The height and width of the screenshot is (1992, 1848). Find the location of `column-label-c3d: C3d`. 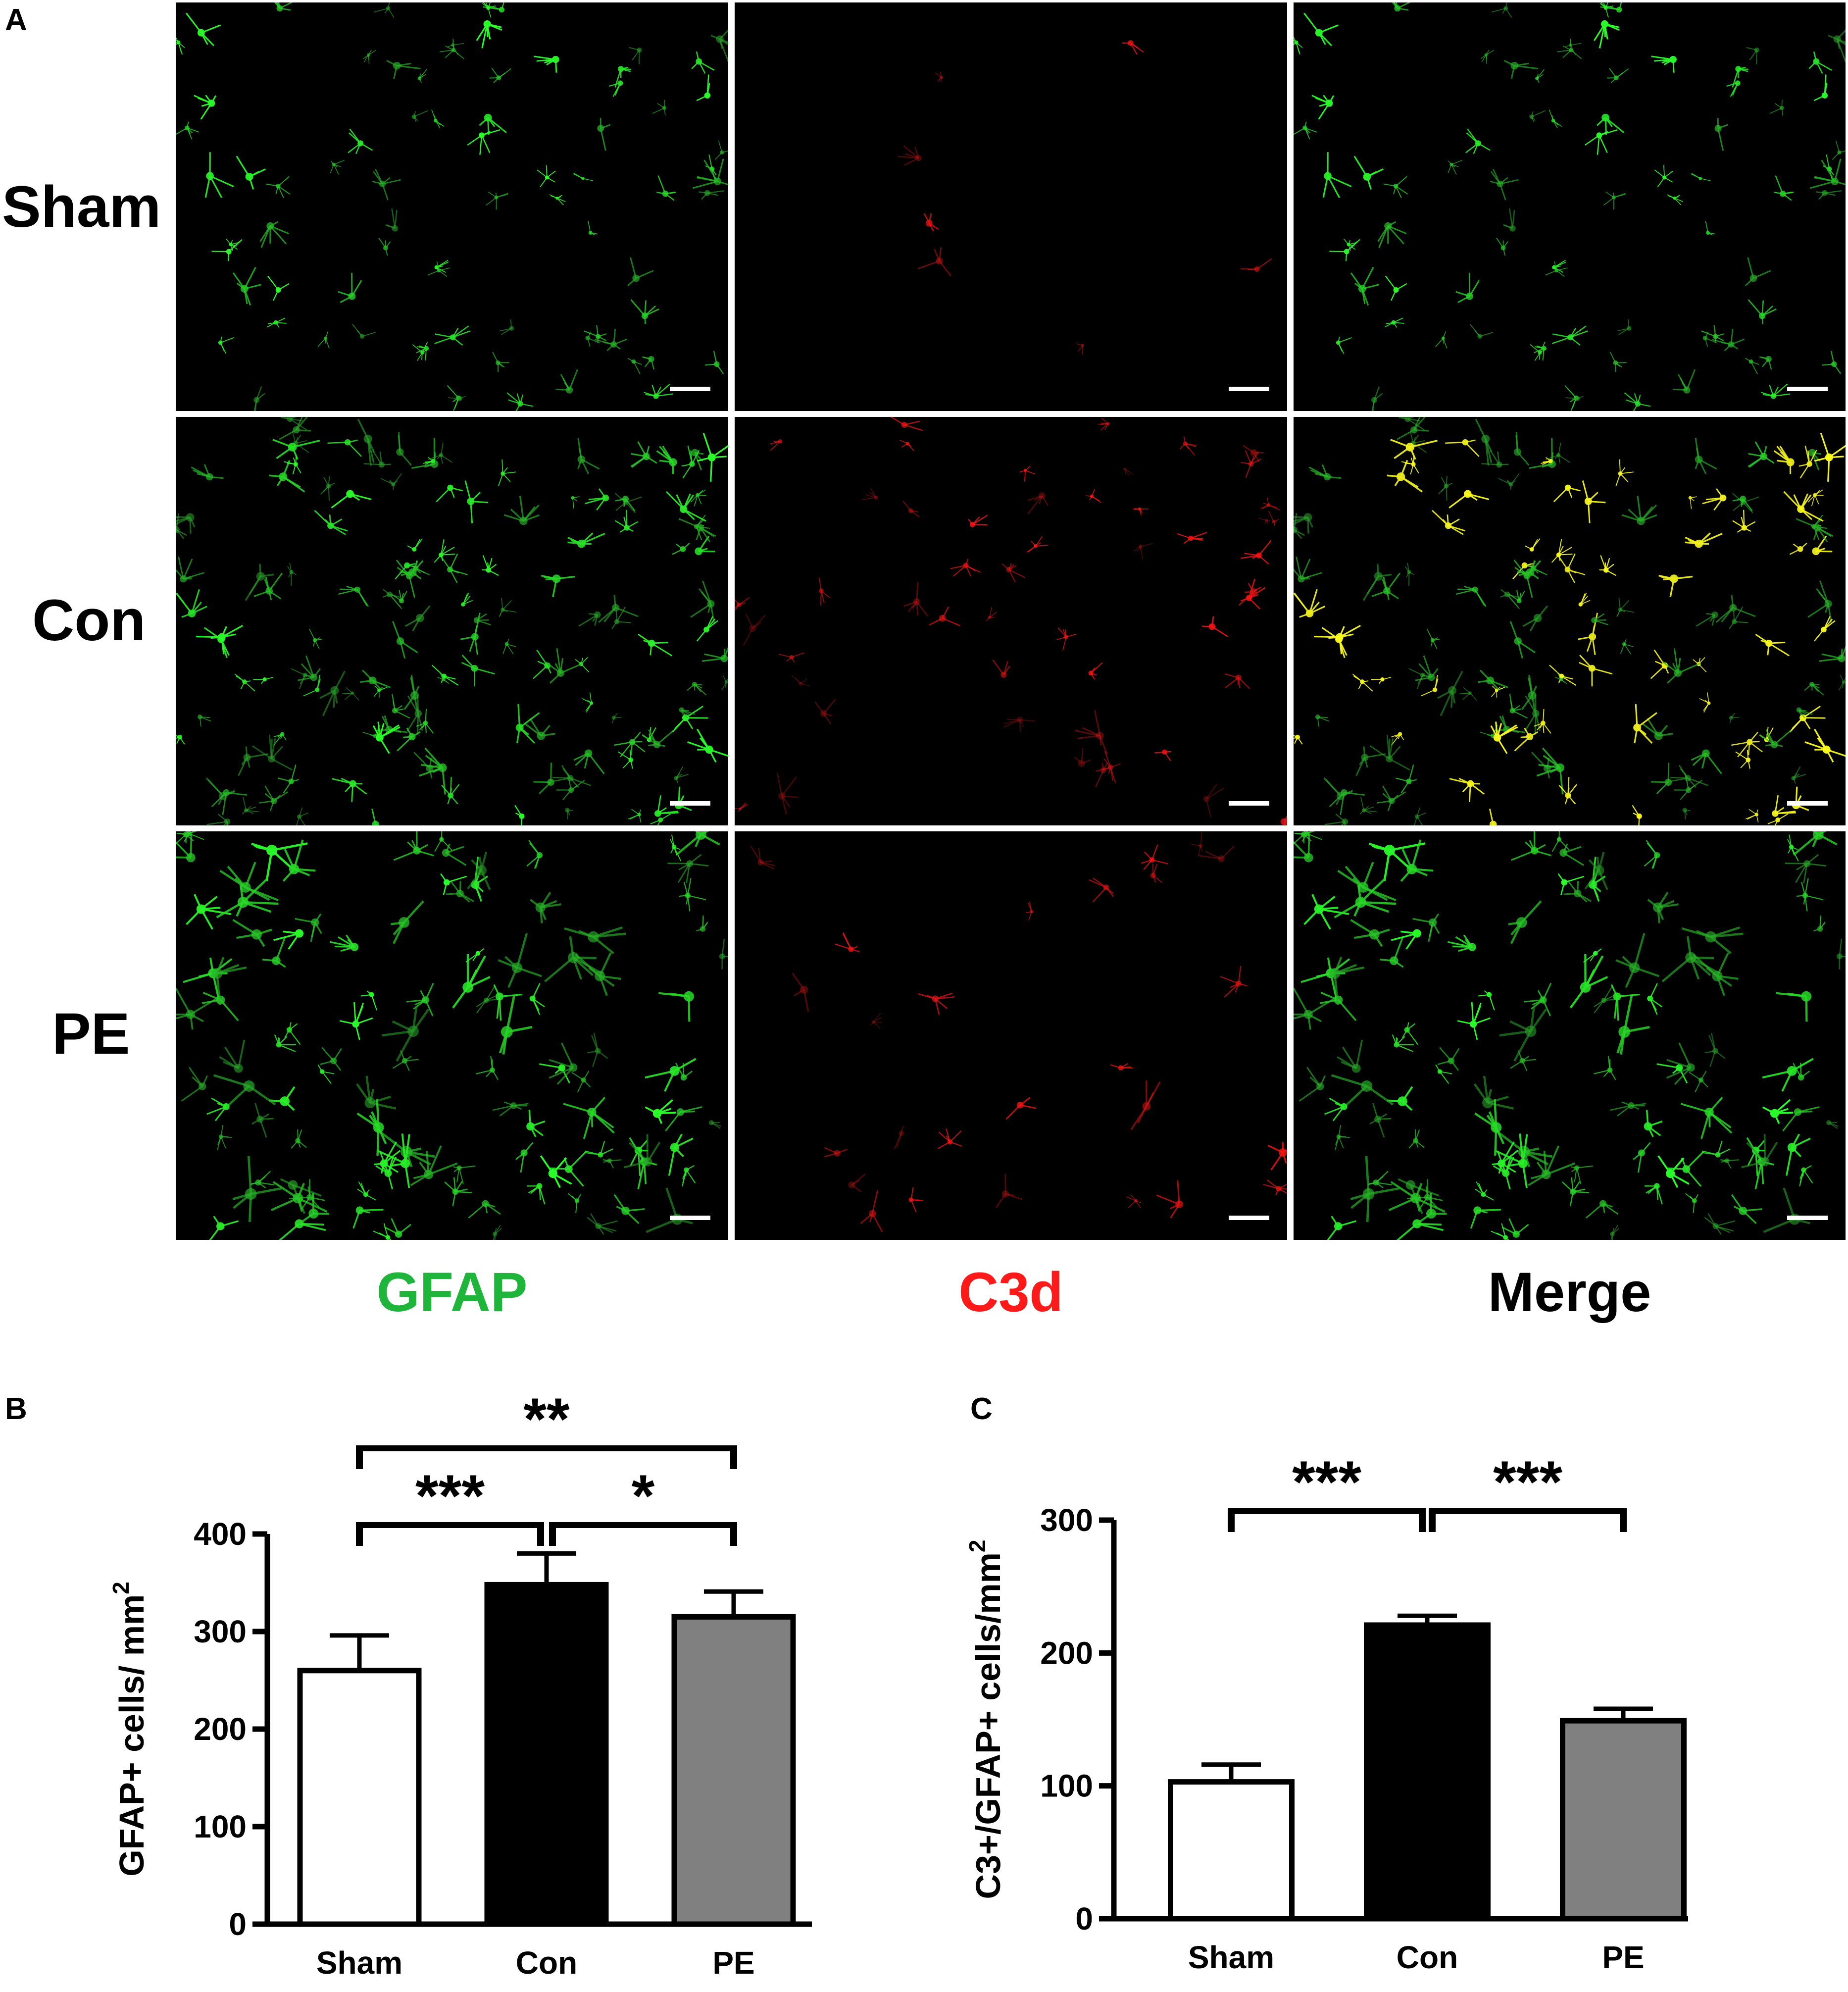

column-label-c3d: C3d is located at coordinates (1010, 1292).